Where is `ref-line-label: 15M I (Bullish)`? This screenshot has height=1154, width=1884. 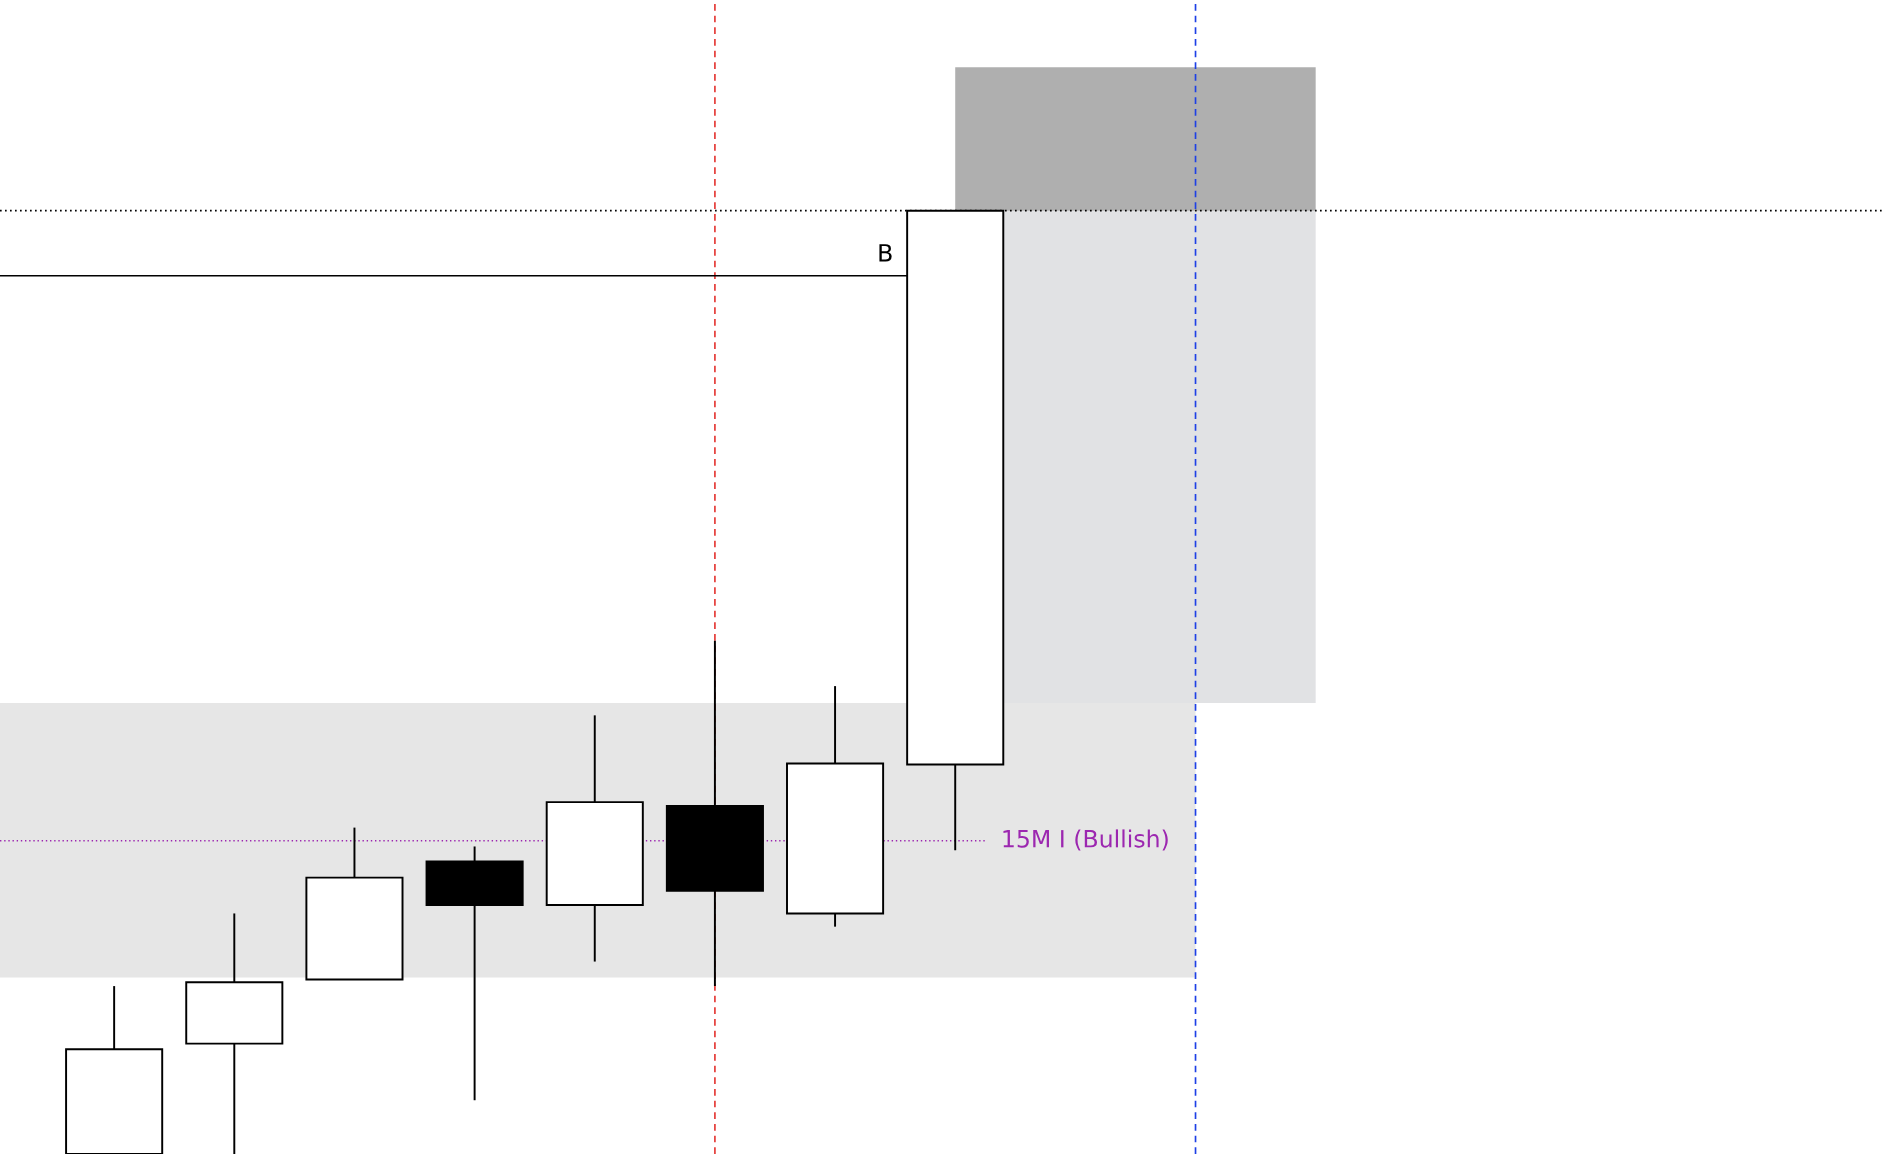
ref-line-label: 15M I (Bullish) is located at coordinates (1085, 840).